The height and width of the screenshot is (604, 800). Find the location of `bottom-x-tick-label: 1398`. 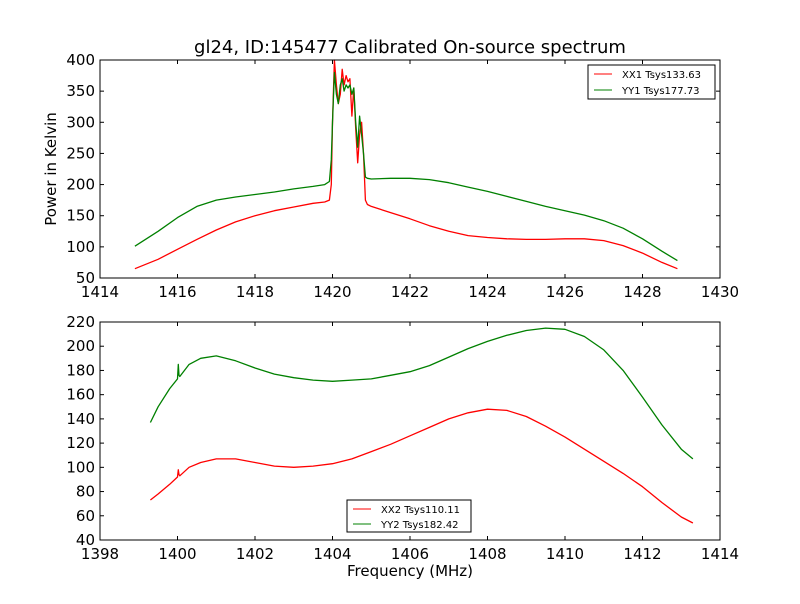

bottom-x-tick-label: 1398 is located at coordinates (100, 554).